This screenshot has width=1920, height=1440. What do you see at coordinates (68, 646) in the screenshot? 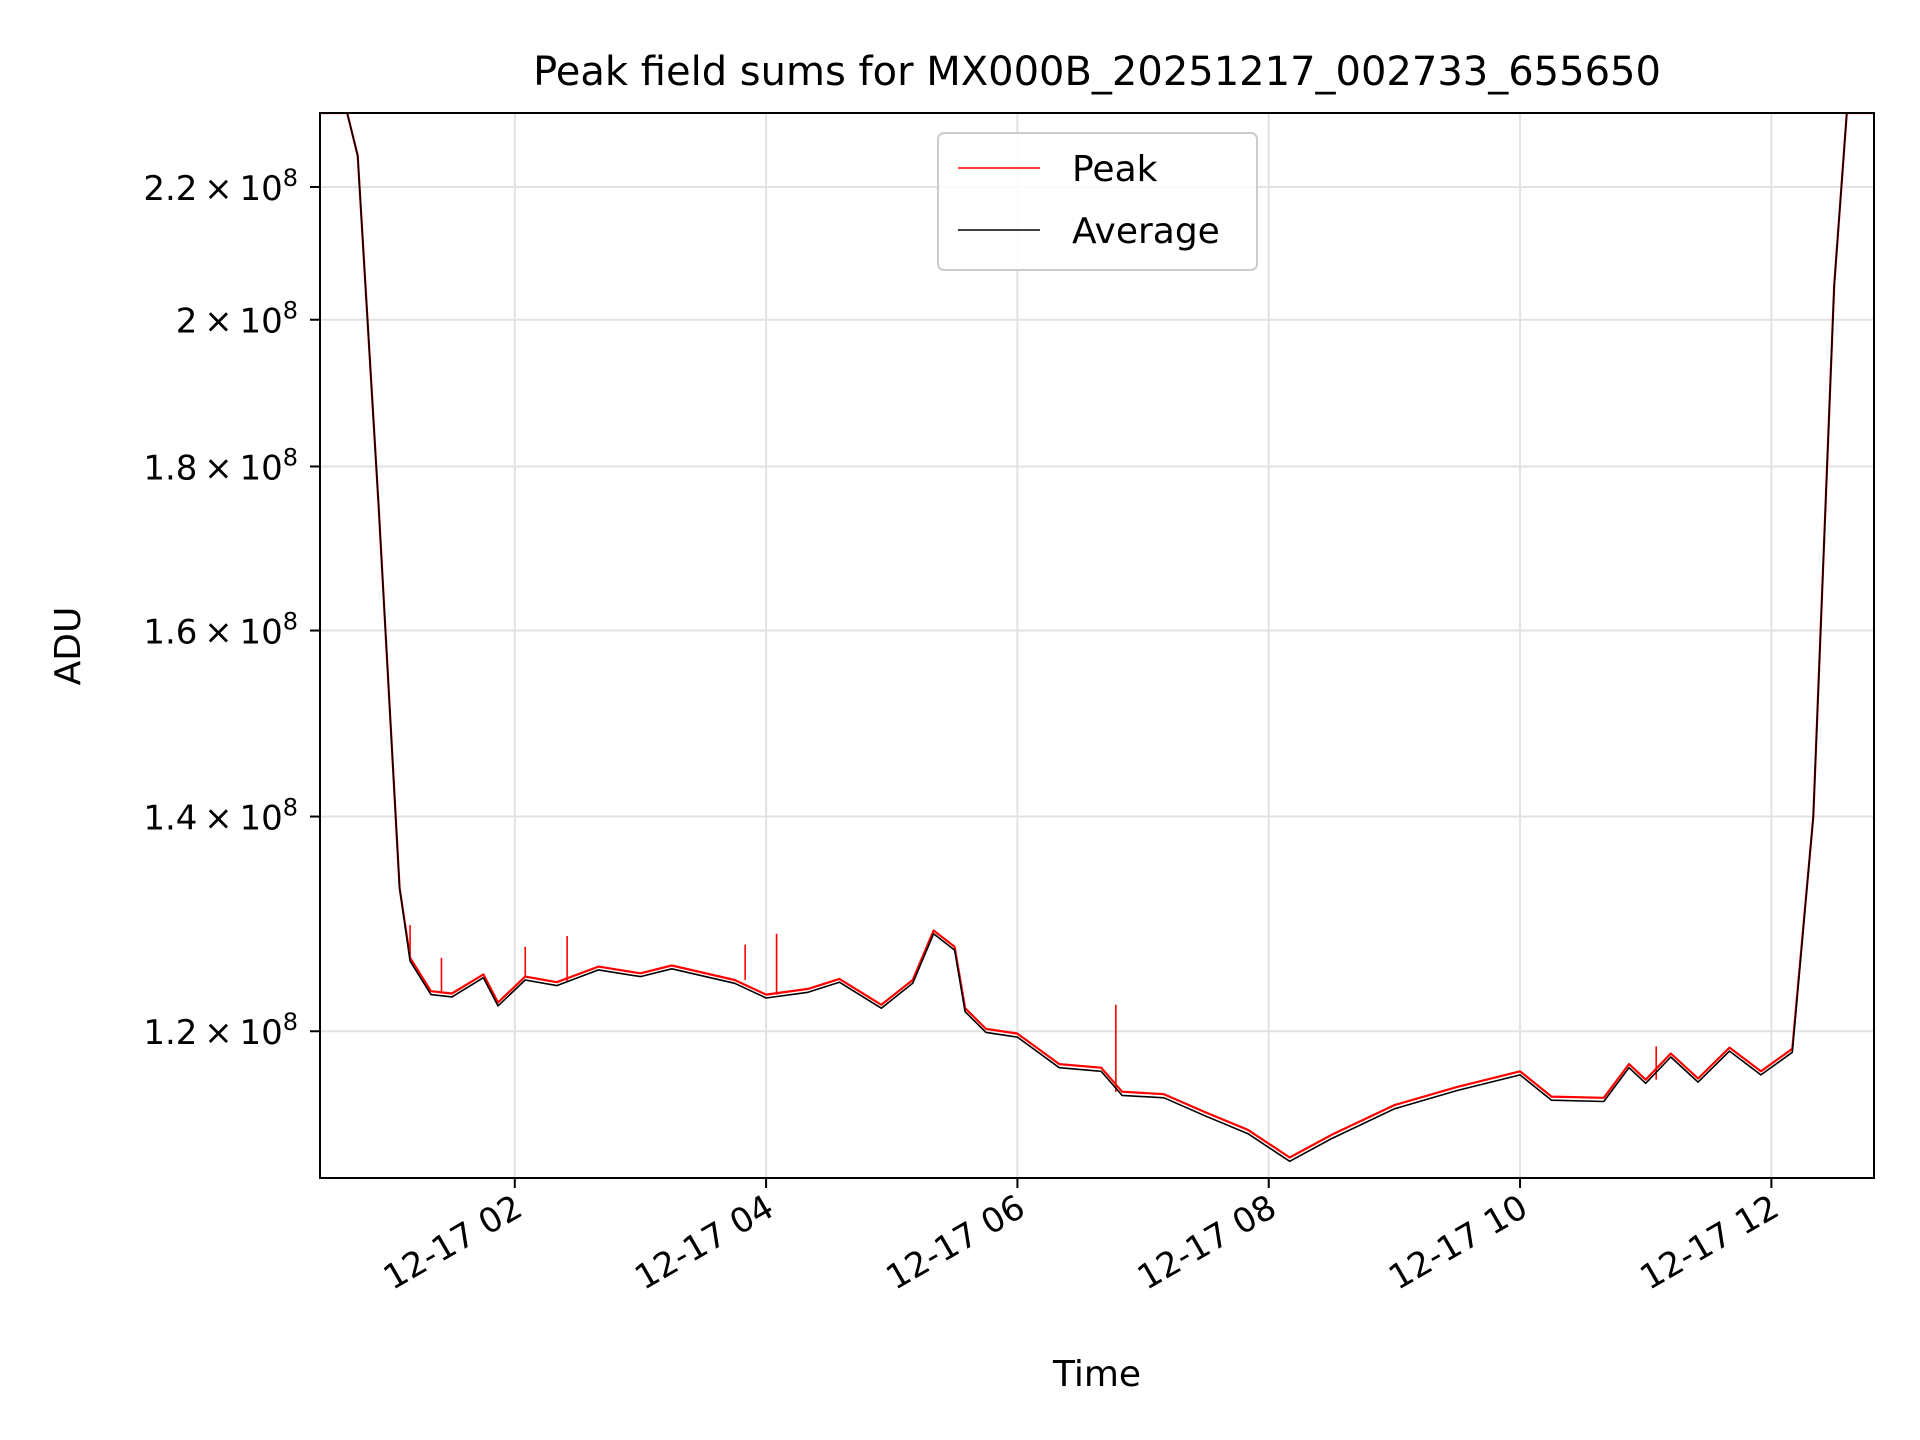
I see `y-axis-label: ADU` at bounding box center [68, 646].